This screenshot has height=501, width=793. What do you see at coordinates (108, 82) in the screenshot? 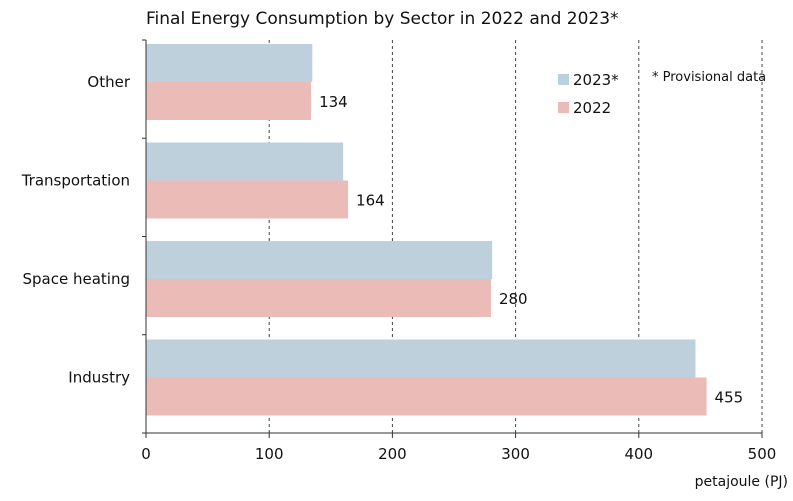
I see `category-label-other: Other` at bounding box center [108, 82].